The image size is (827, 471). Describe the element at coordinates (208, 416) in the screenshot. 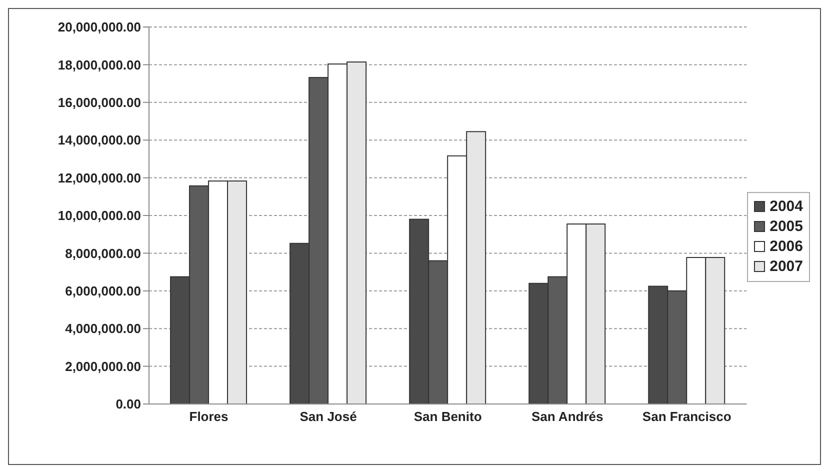

I see `x-tick-label: Flores` at that location.